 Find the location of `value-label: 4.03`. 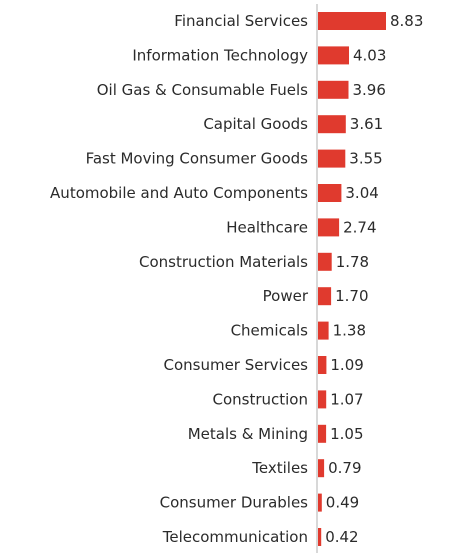

value-label: 4.03 is located at coordinates (369, 55).